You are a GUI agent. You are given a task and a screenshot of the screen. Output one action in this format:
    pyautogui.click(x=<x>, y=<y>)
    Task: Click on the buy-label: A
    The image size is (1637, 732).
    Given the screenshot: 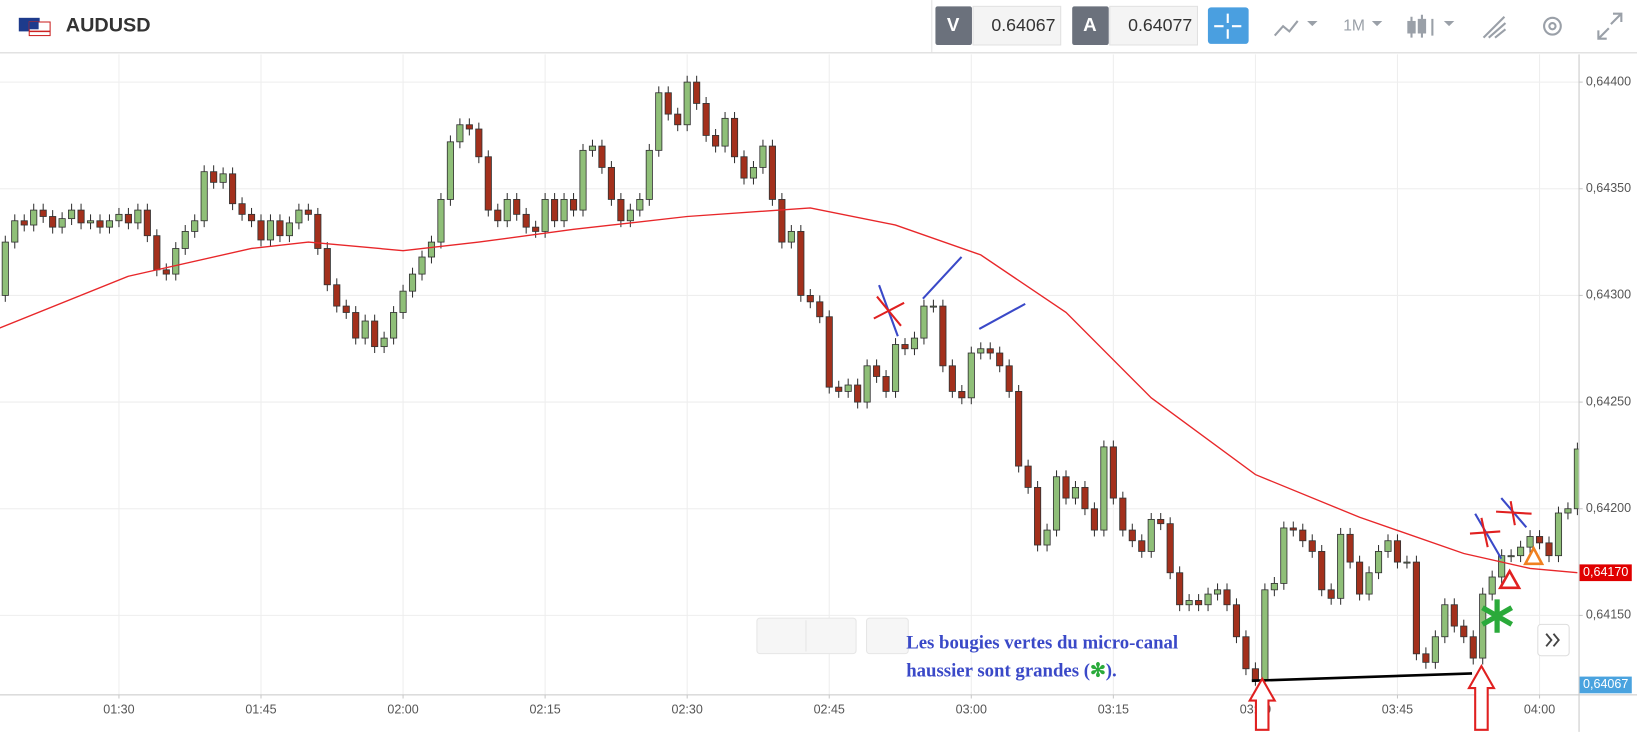 What is the action you would take?
    pyautogui.click(x=1090, y=24)
    